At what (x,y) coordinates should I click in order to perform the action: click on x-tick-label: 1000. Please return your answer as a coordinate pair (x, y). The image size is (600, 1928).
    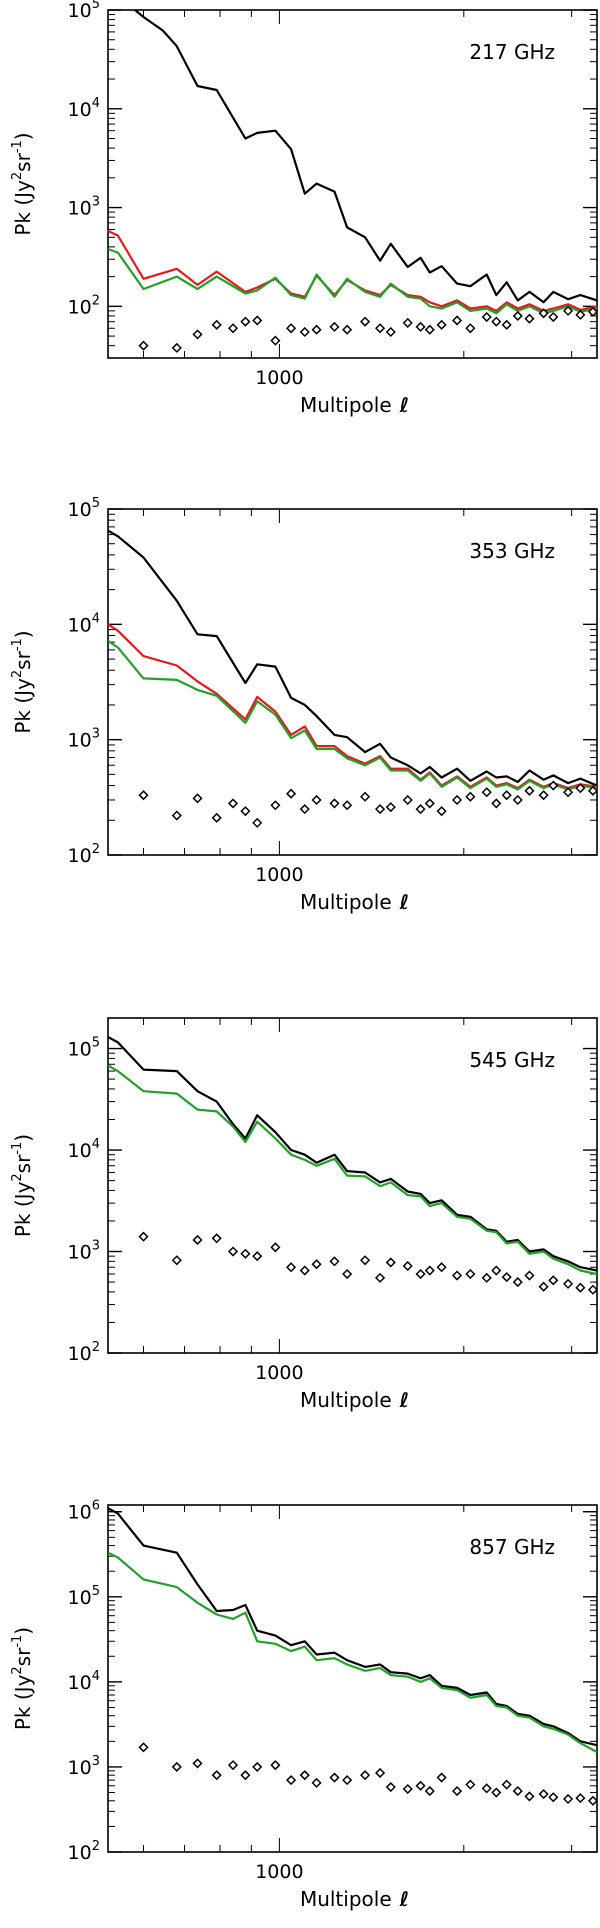
    Looking at the image, I should click on (279, 378).